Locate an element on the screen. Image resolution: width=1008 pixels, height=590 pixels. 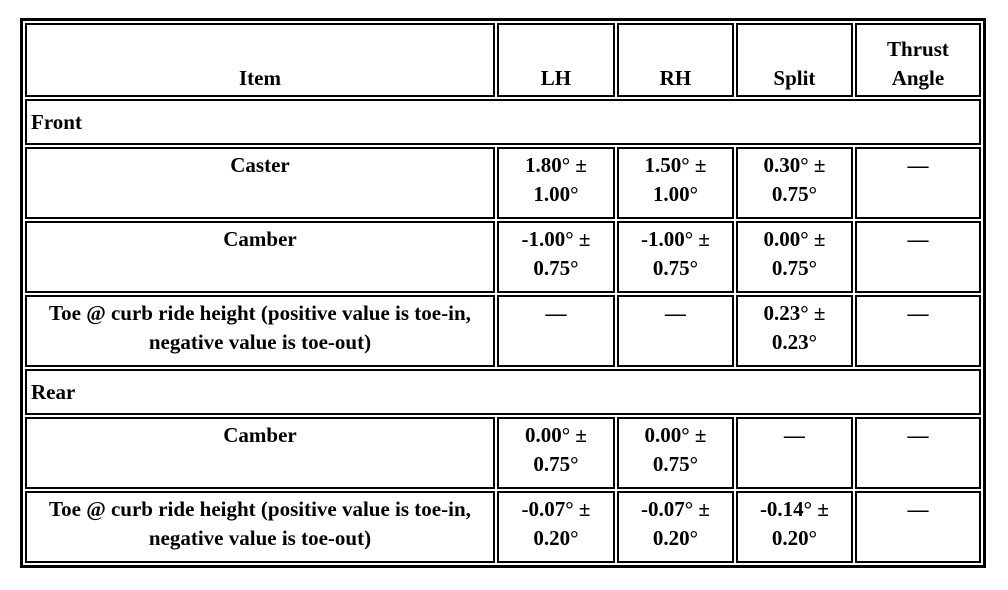
value-cell: 1.50° ± 1.00° is located at coordinates (675, 183).